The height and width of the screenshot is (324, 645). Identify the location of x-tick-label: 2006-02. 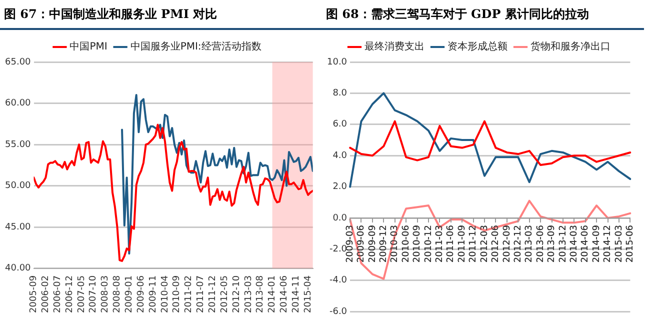
(46, 294).